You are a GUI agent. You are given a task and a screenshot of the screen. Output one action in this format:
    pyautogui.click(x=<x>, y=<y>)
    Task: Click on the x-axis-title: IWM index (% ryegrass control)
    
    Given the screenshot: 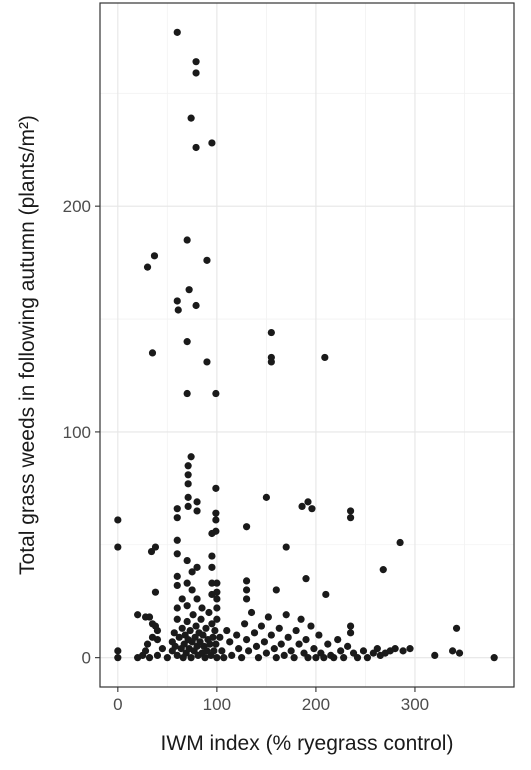 What is the action you would take?
    pyautogui.click(x=307, y=743)
    